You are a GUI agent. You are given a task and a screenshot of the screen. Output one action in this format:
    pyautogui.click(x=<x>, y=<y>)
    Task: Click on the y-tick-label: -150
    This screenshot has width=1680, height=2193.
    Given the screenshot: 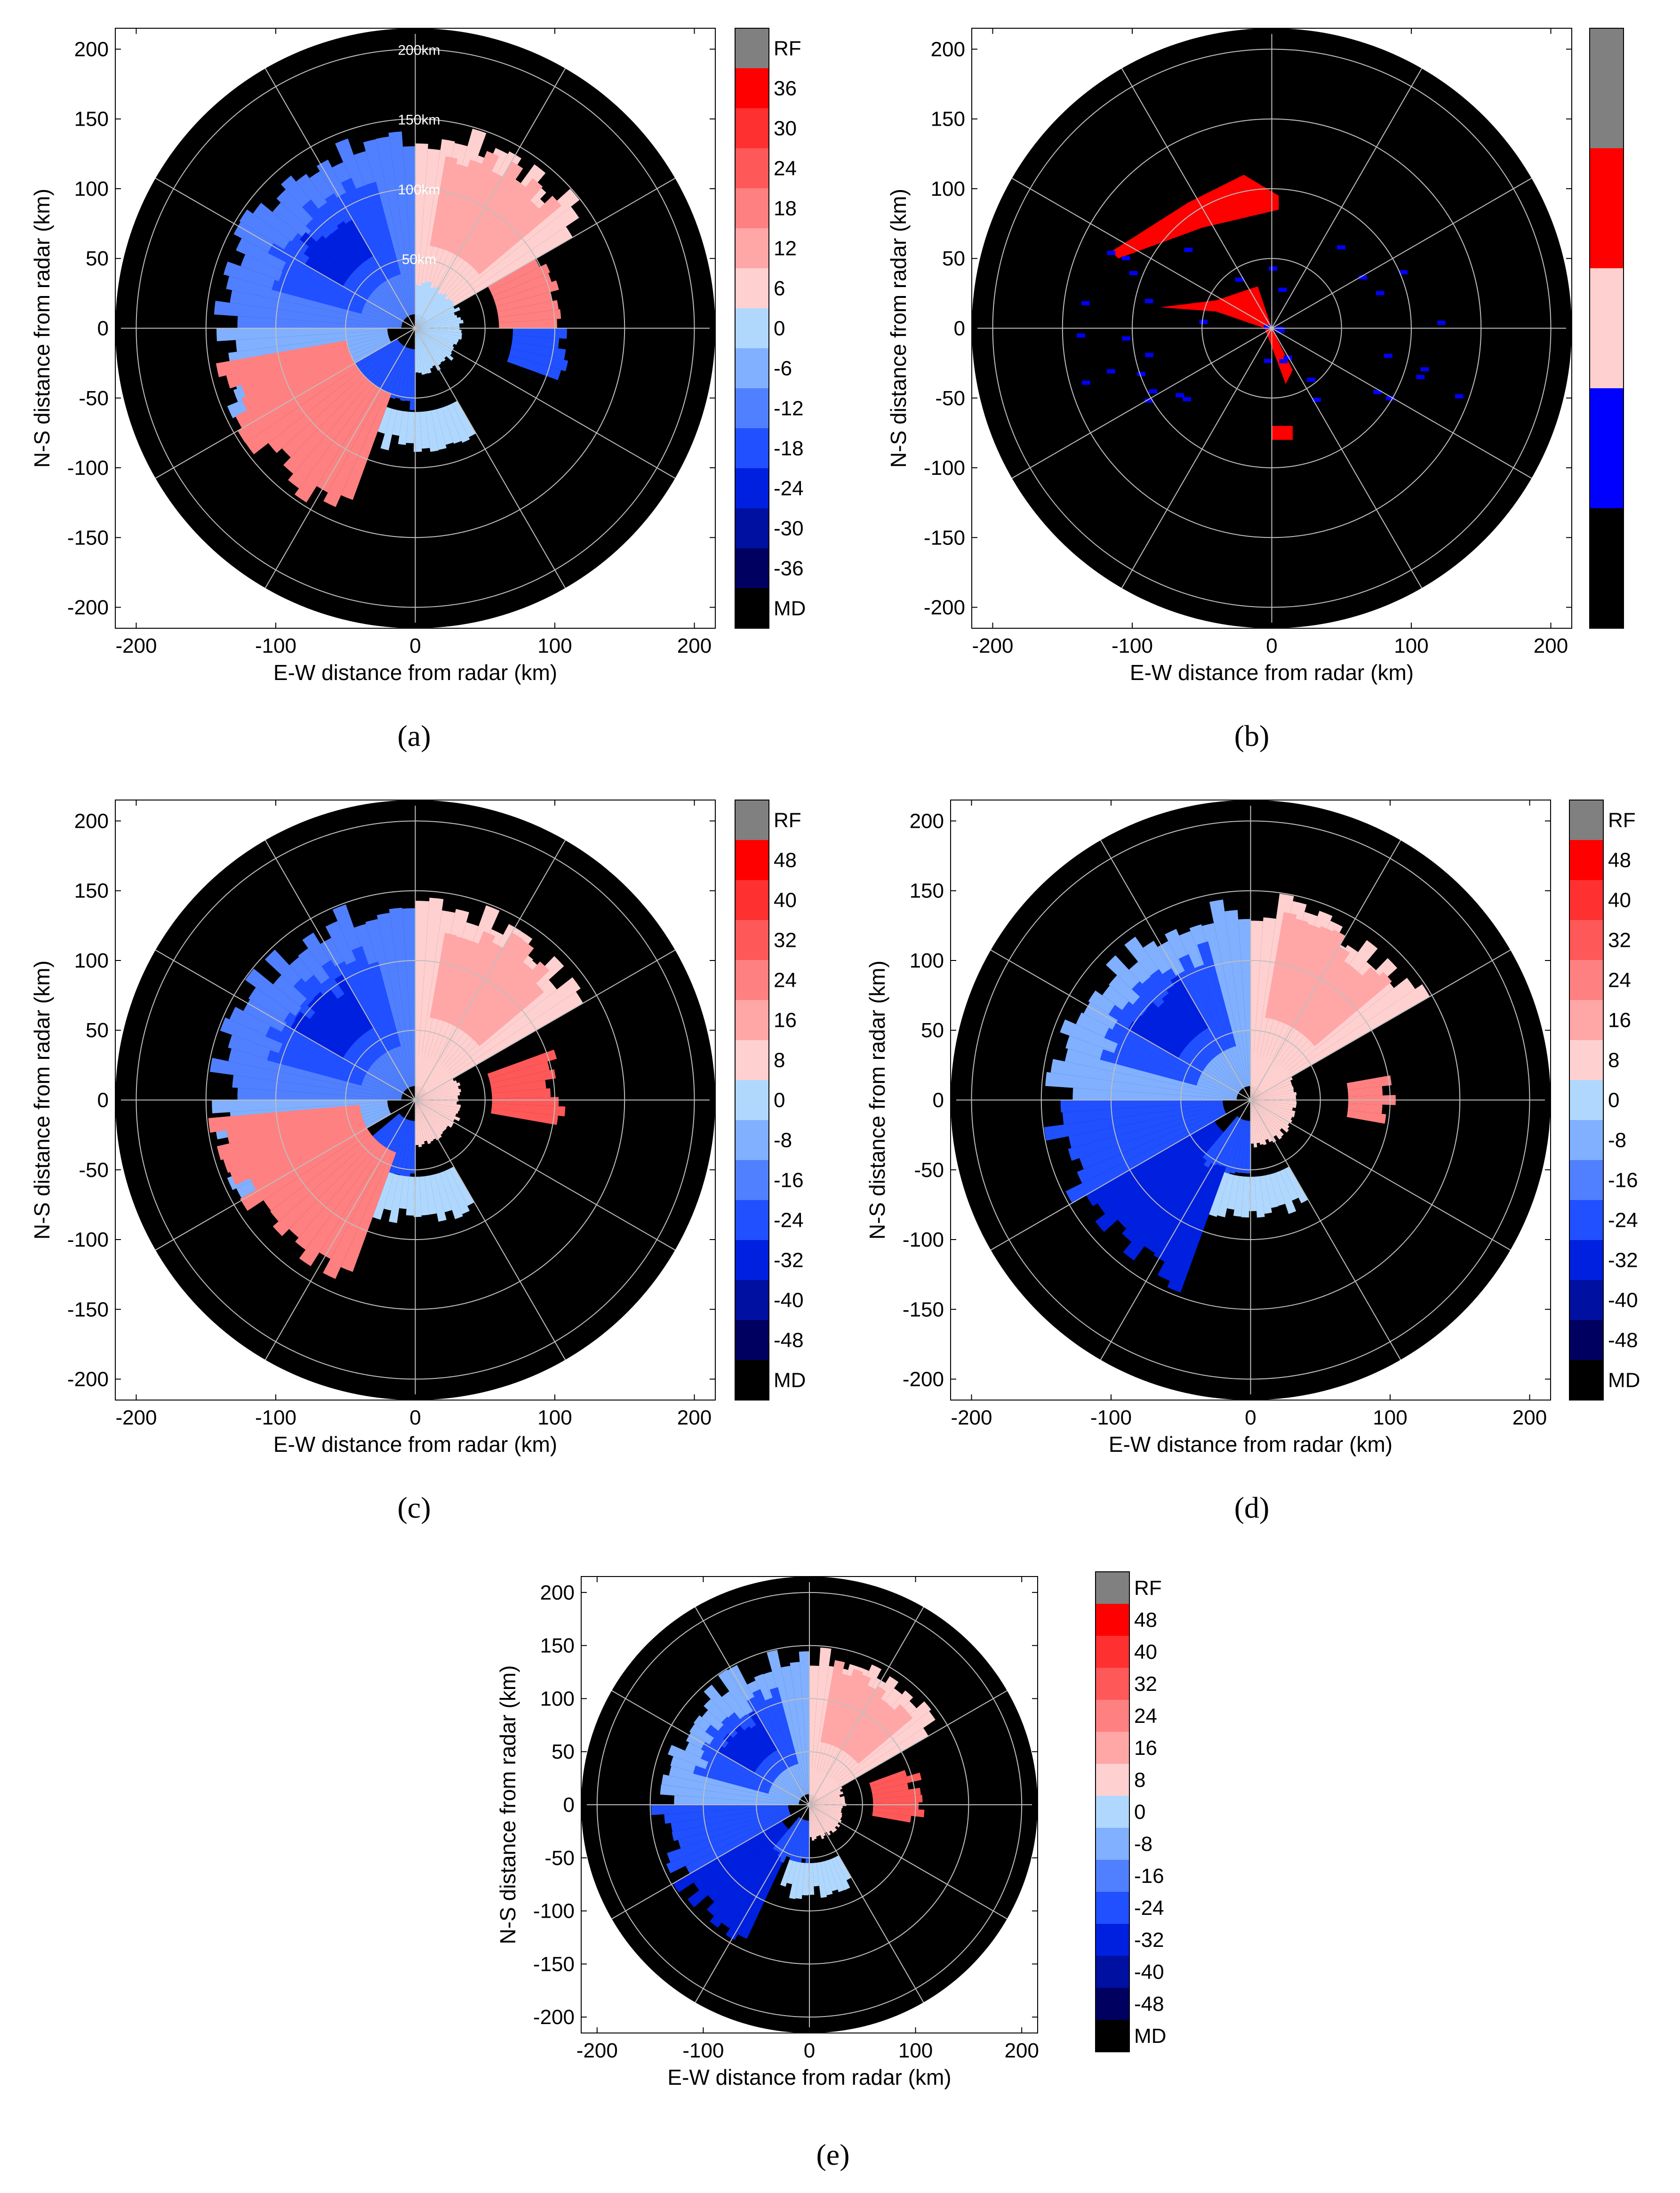 What is the action you would take?
    pyautogui.click(x=88, y=537)
    